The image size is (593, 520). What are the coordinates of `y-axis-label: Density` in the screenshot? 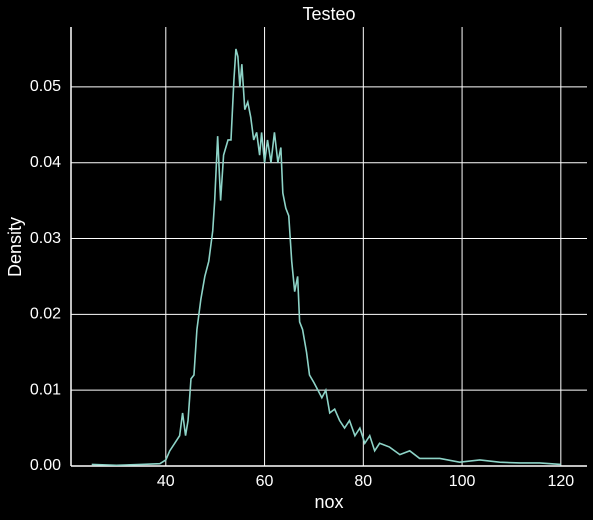 It's located at (15, 247).